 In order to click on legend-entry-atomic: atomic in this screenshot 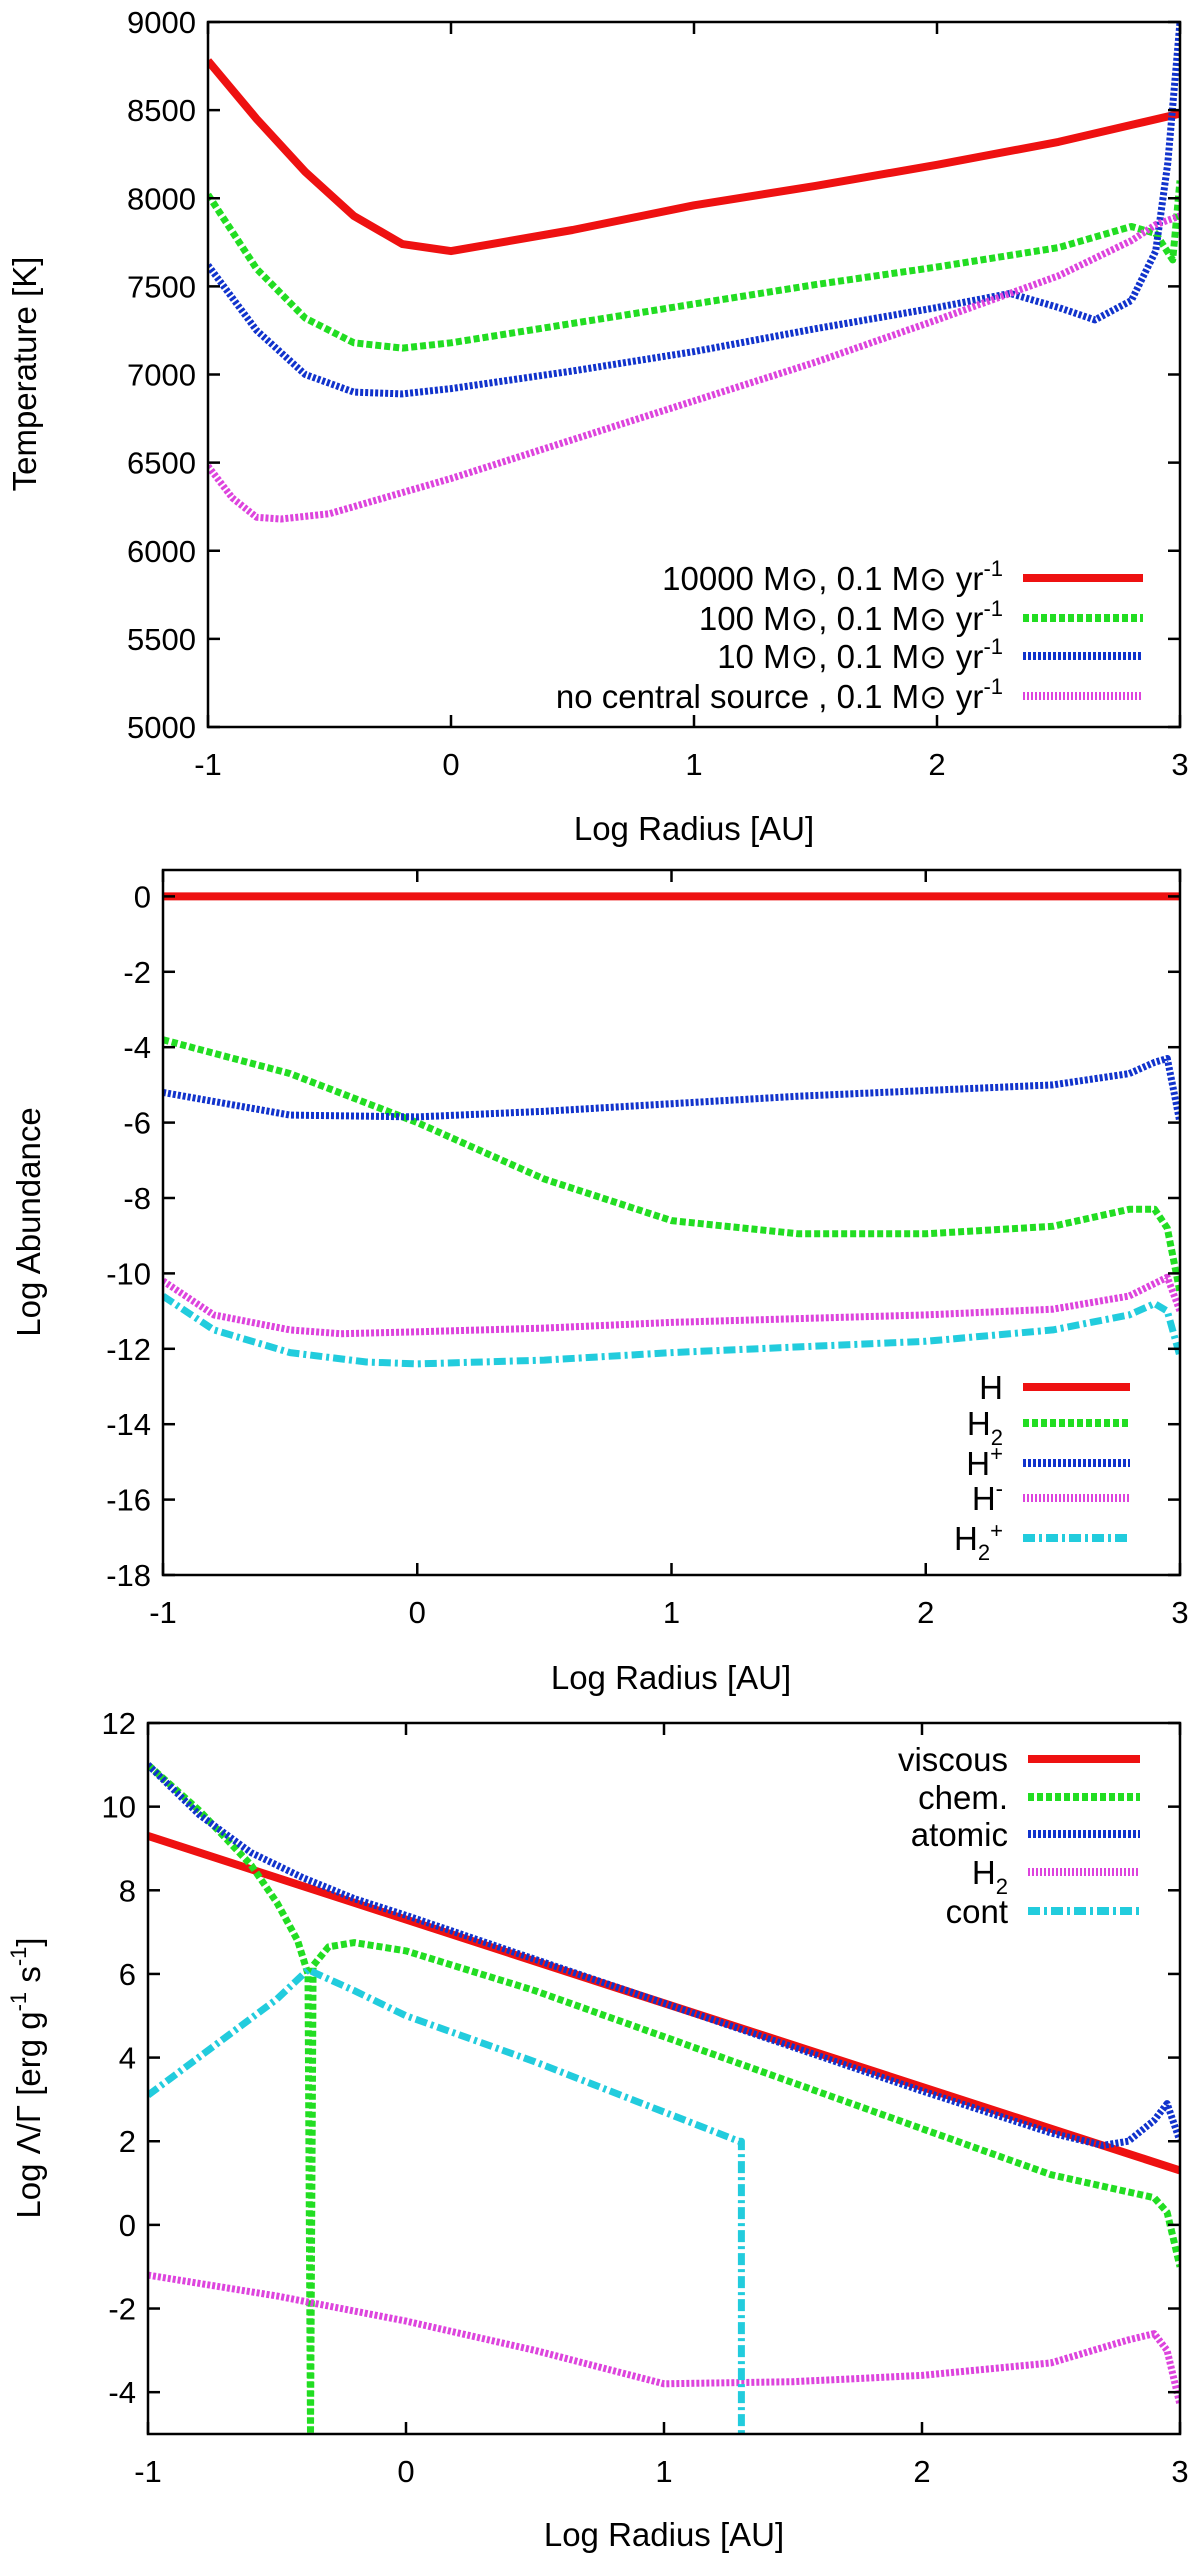, I will do `click(959, 1834)`.